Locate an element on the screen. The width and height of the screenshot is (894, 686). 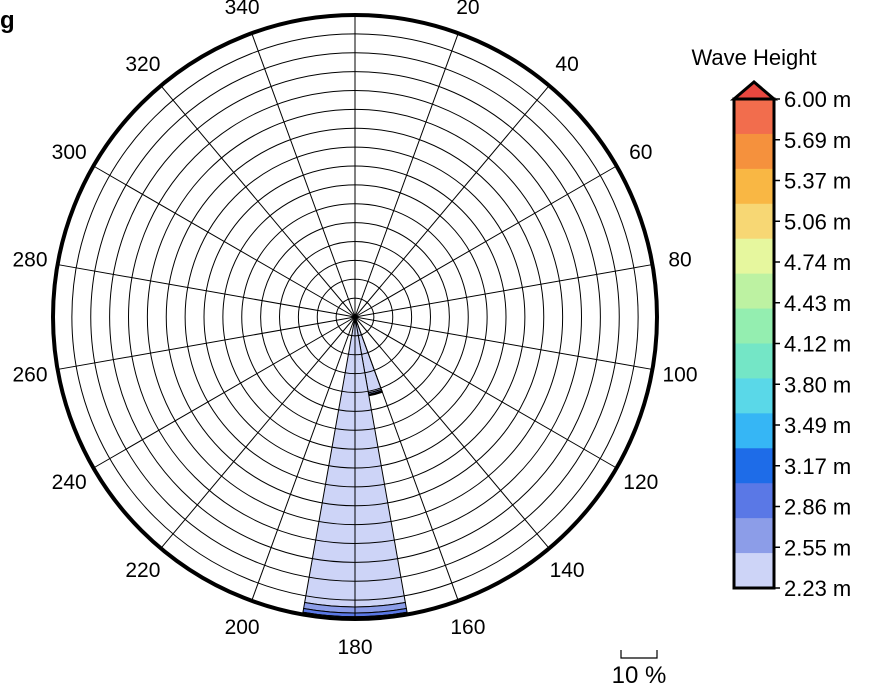
colorbar-extend-arrow is located at coordinates (754, 90).